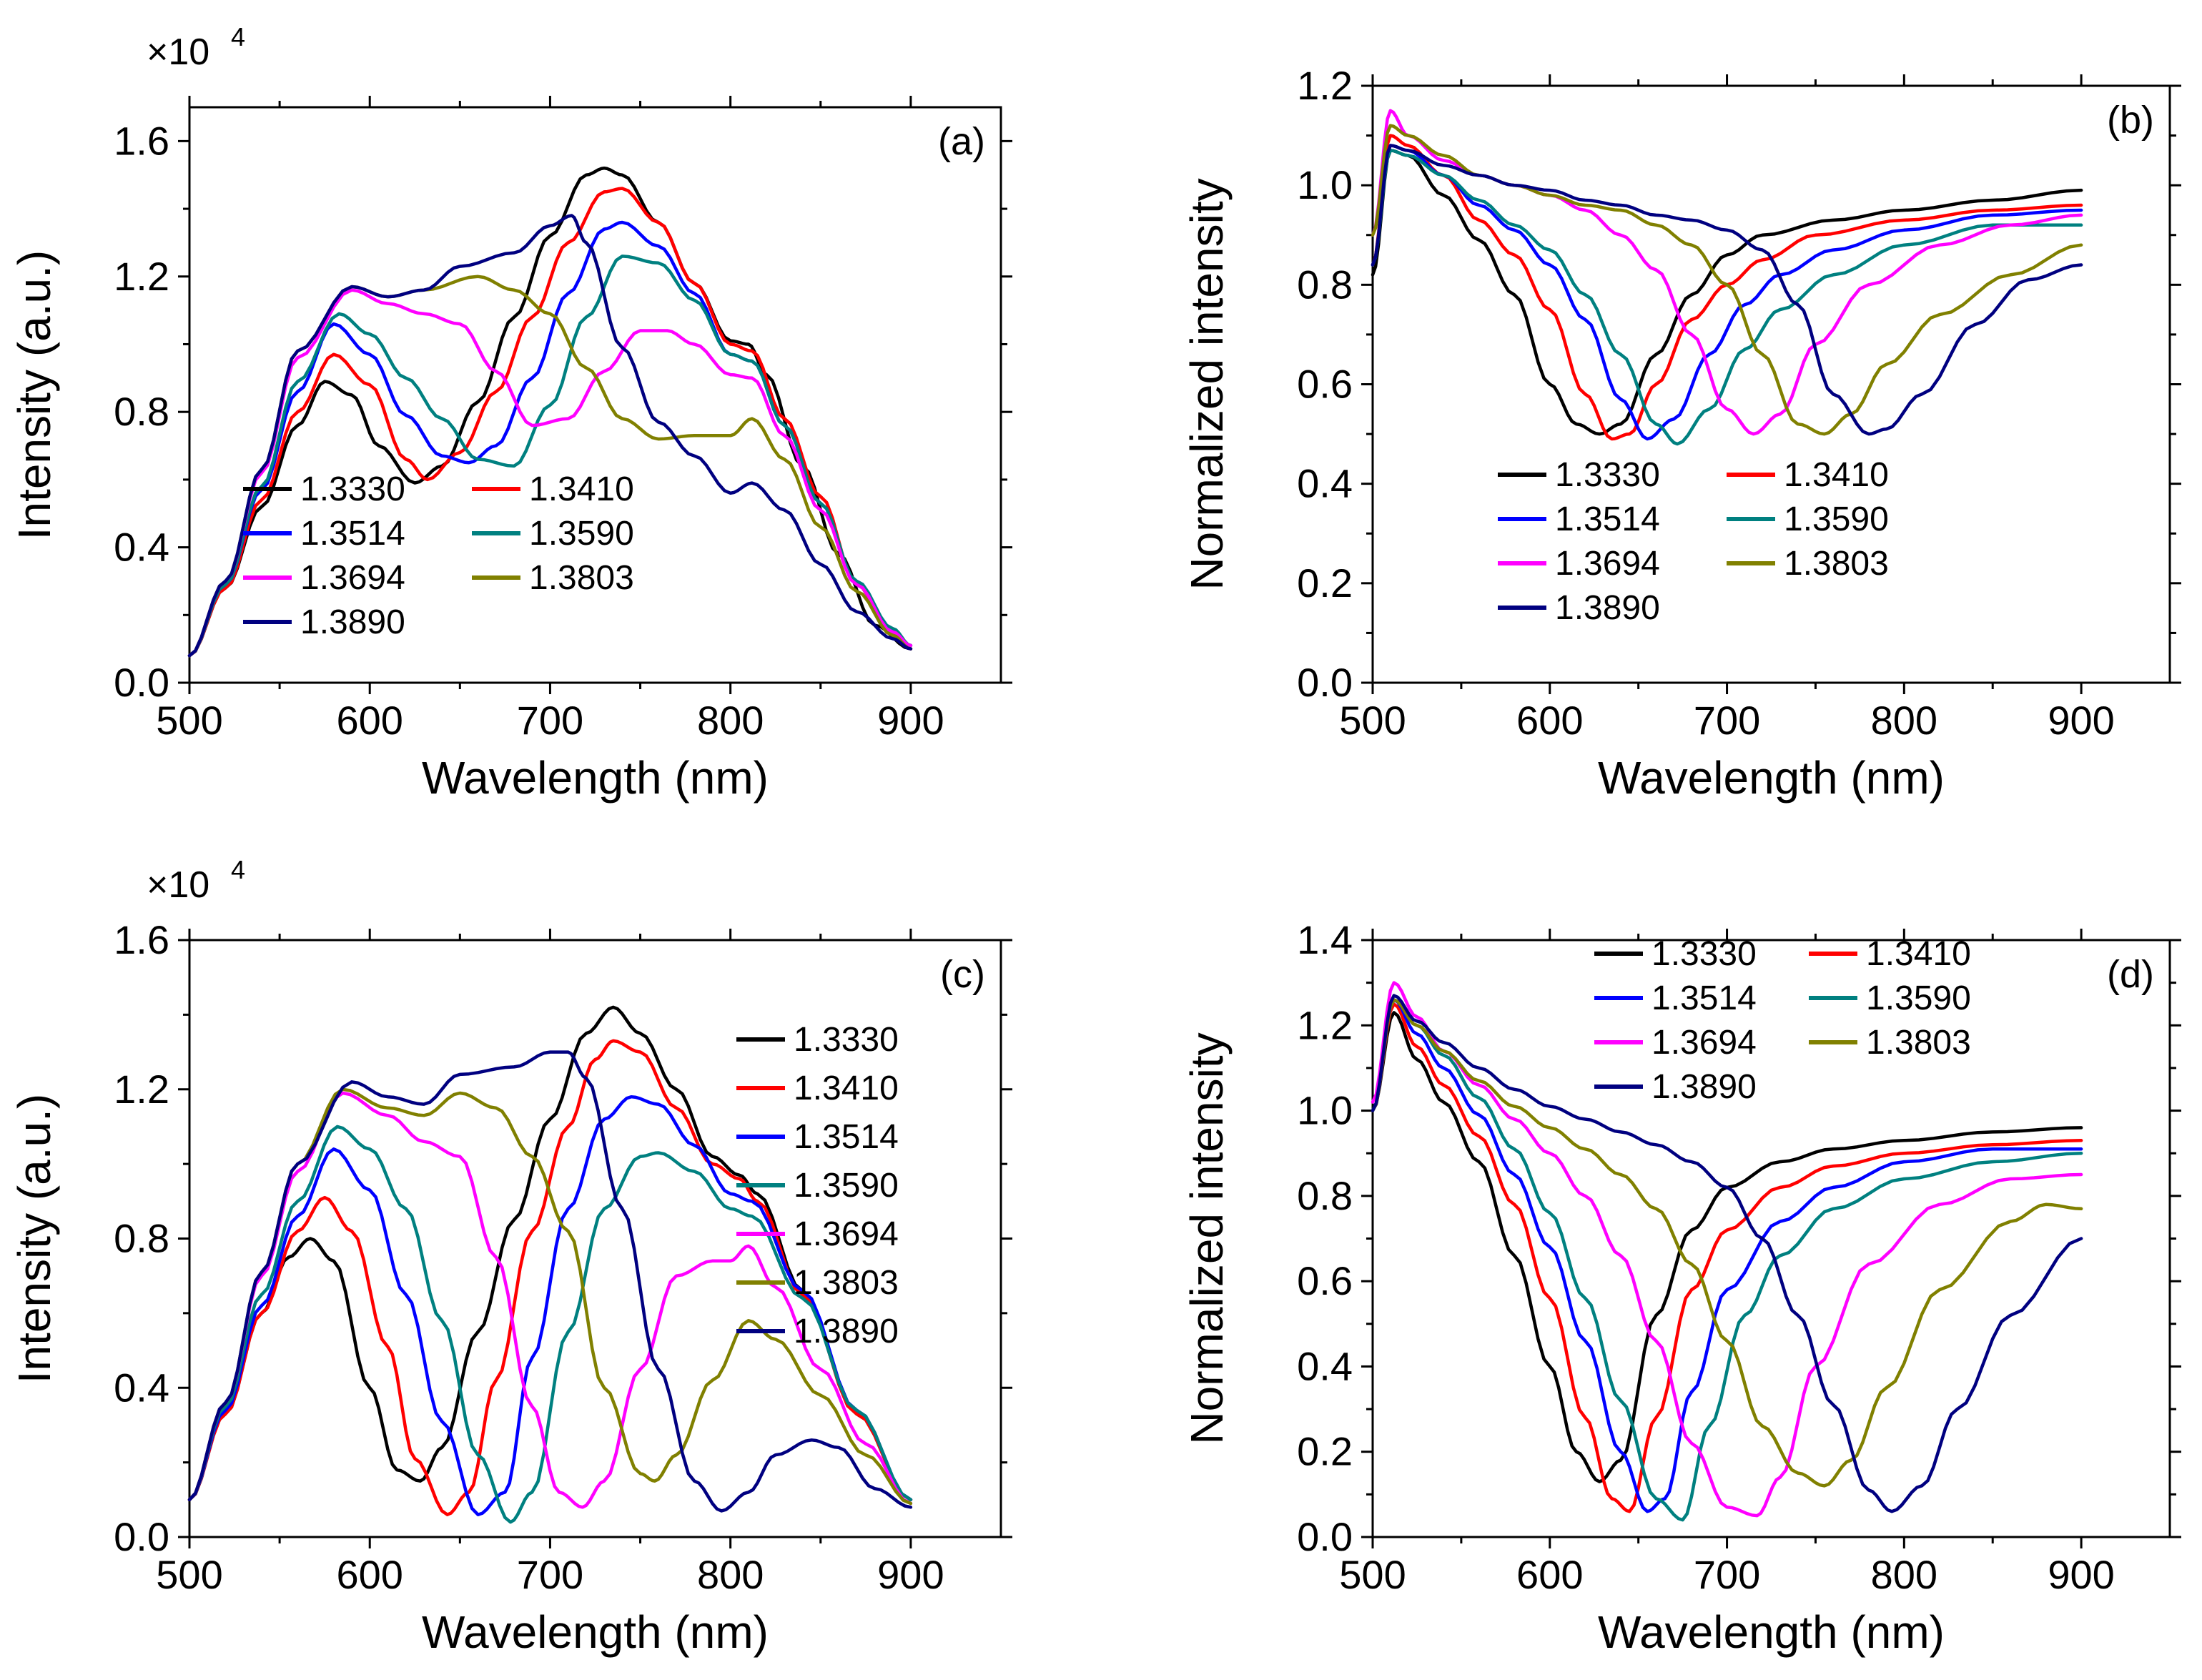  Describe the element at coordinates (141, 140) in the screenshot. I see `y-tick-label: 1.6` at that location.